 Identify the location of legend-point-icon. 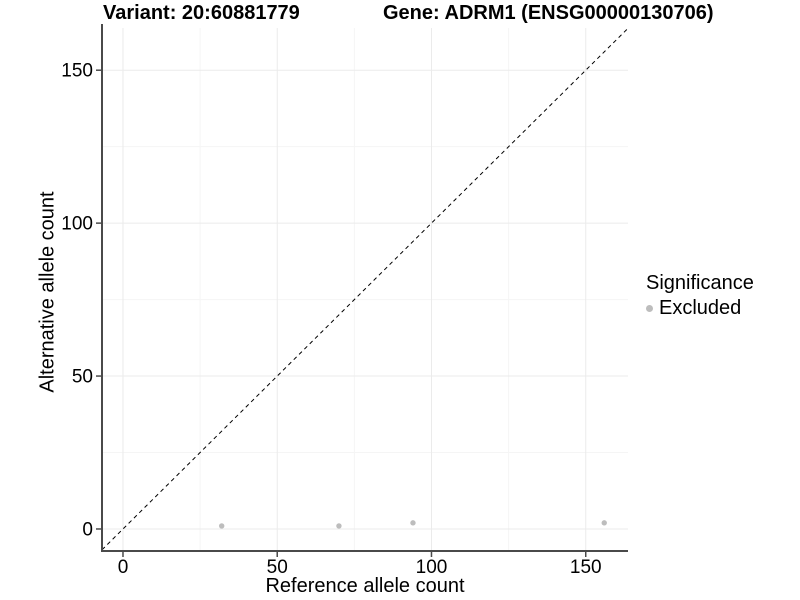
(649, 308).